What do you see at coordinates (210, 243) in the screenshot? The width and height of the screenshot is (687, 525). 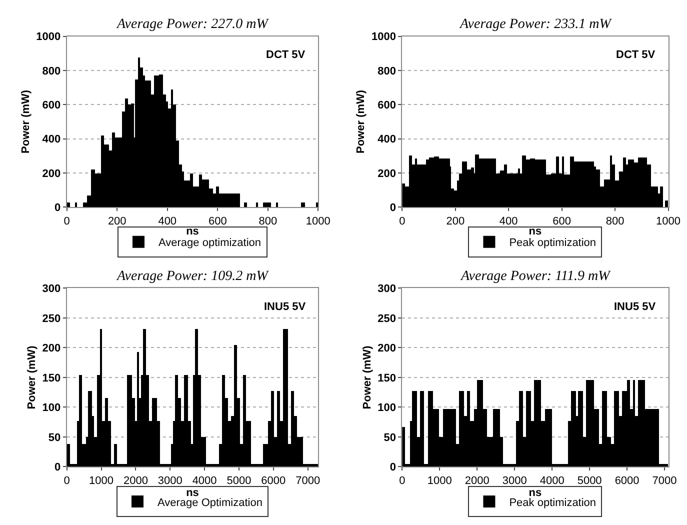 I see `legend-label: Average optimization` at bounding box center [210, 243].